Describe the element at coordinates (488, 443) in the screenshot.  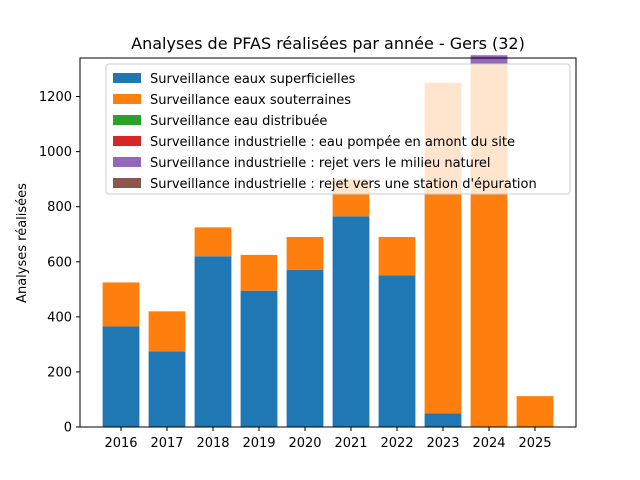
I see `x-tick-label: 2024` at that location.